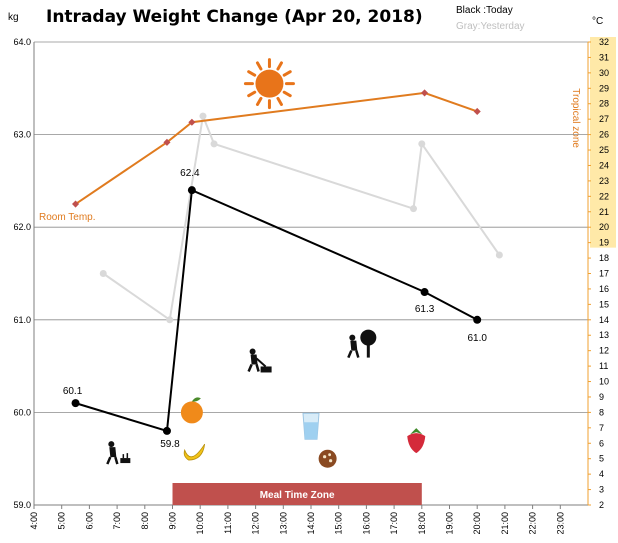  Describe the element at coordinates (425, 309) in the screenshot. I see `today-data-label: 61.3` at that location.